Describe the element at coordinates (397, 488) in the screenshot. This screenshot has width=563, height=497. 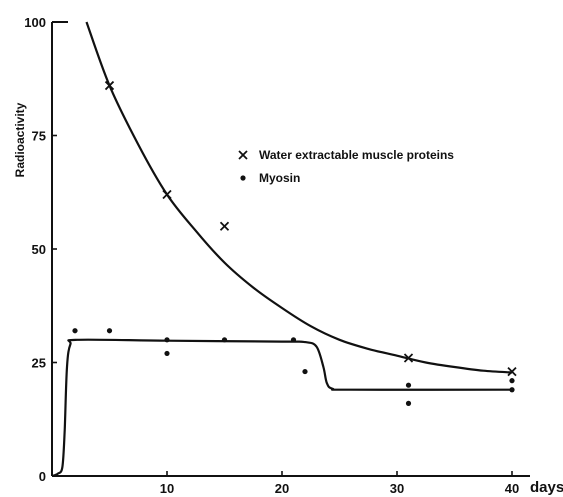
I see `x-tick-label: 30` at that location.